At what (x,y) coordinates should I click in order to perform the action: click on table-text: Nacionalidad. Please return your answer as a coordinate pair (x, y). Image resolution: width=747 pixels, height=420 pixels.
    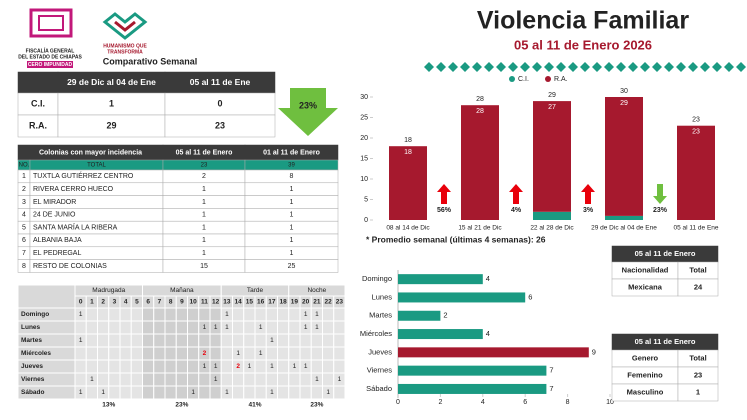
    Looking at the image, I should click on (645, 269).